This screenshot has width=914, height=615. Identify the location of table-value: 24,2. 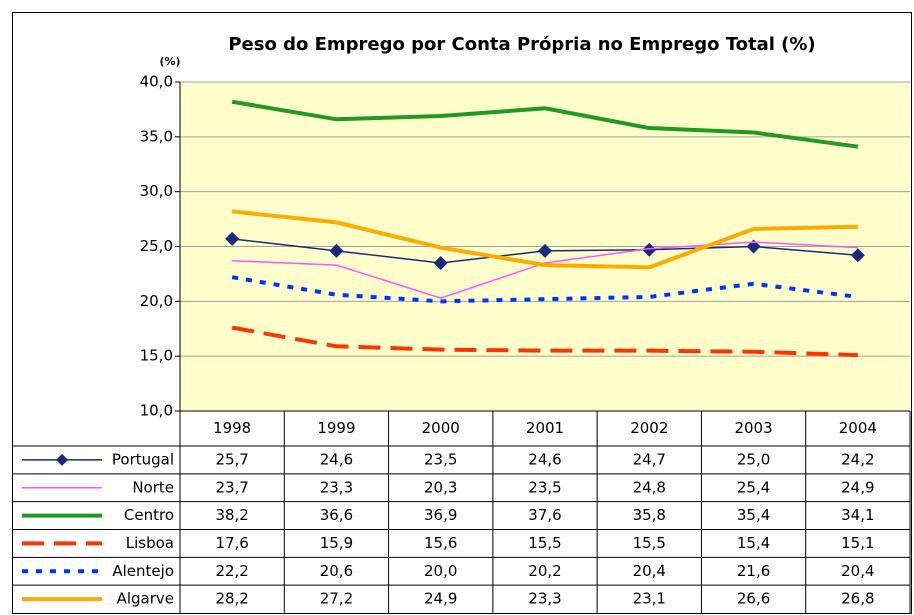
(857, 459).